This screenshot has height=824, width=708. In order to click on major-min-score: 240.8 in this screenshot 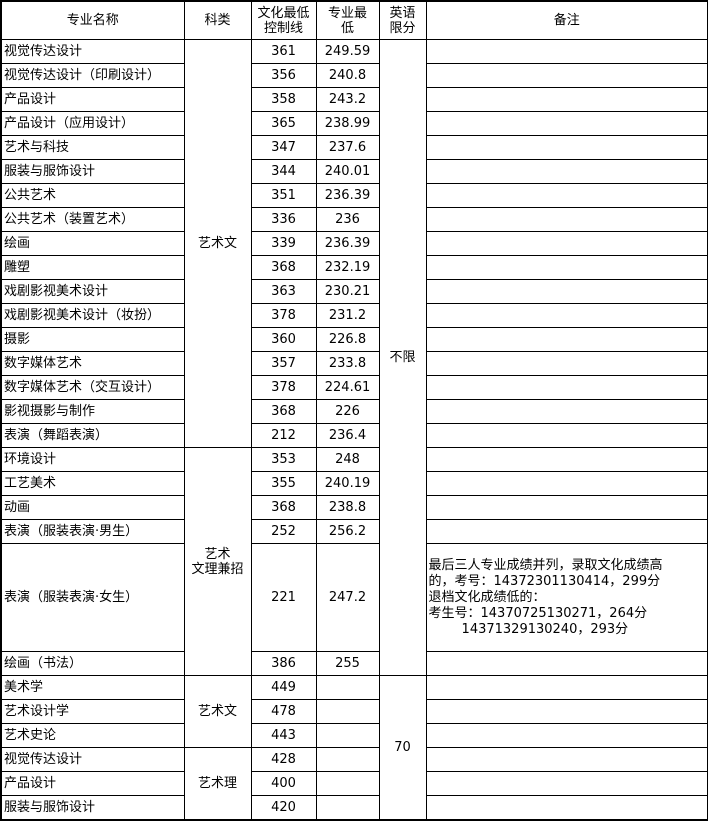, I will do `click(347, 75)`.